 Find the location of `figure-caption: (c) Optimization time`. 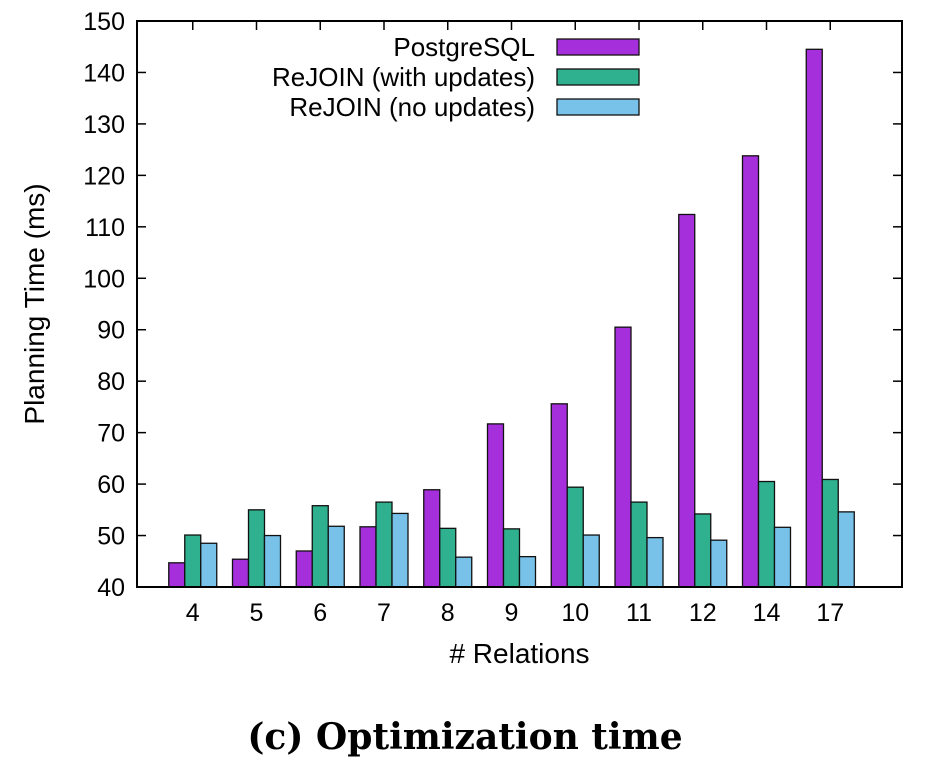

figure-caption: (c) Optimization time is located at coordinates (465, 737).